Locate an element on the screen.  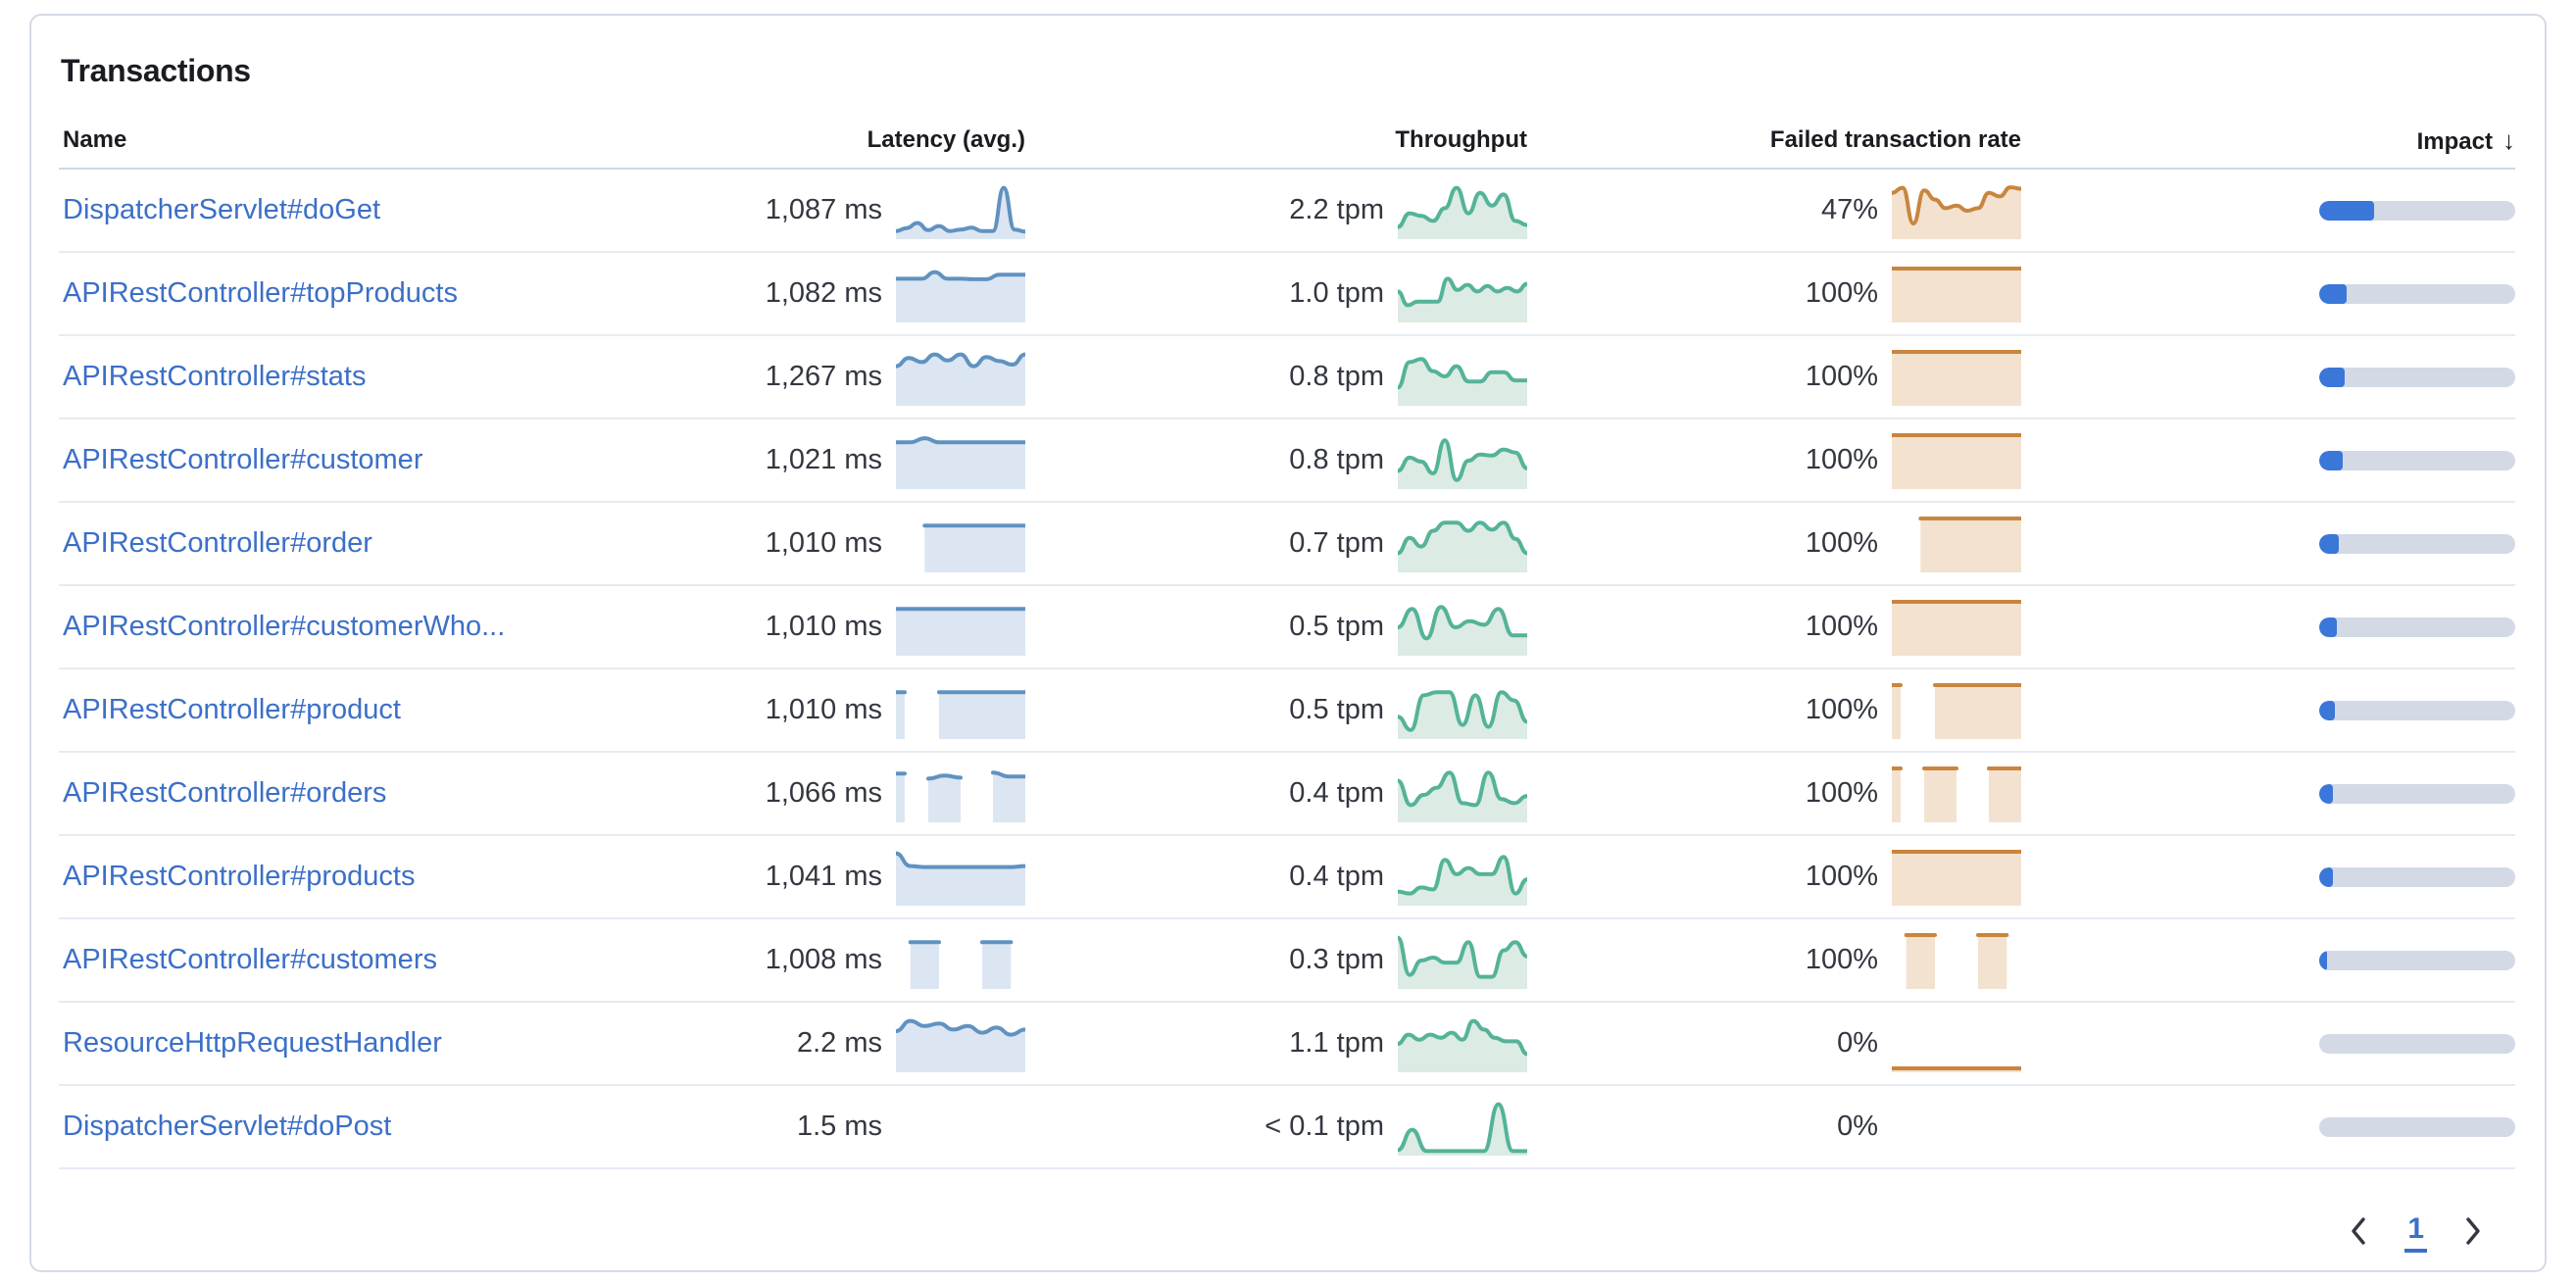
transaction-link: APIRestController#topProducts is located at coordinates (260, 293).